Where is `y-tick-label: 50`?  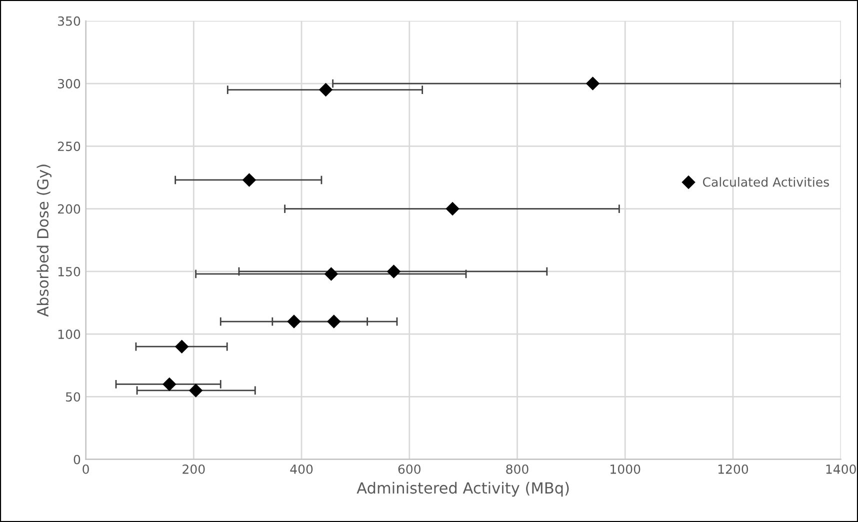 y-tick-label: 50 is located at coordinates (73, 397).